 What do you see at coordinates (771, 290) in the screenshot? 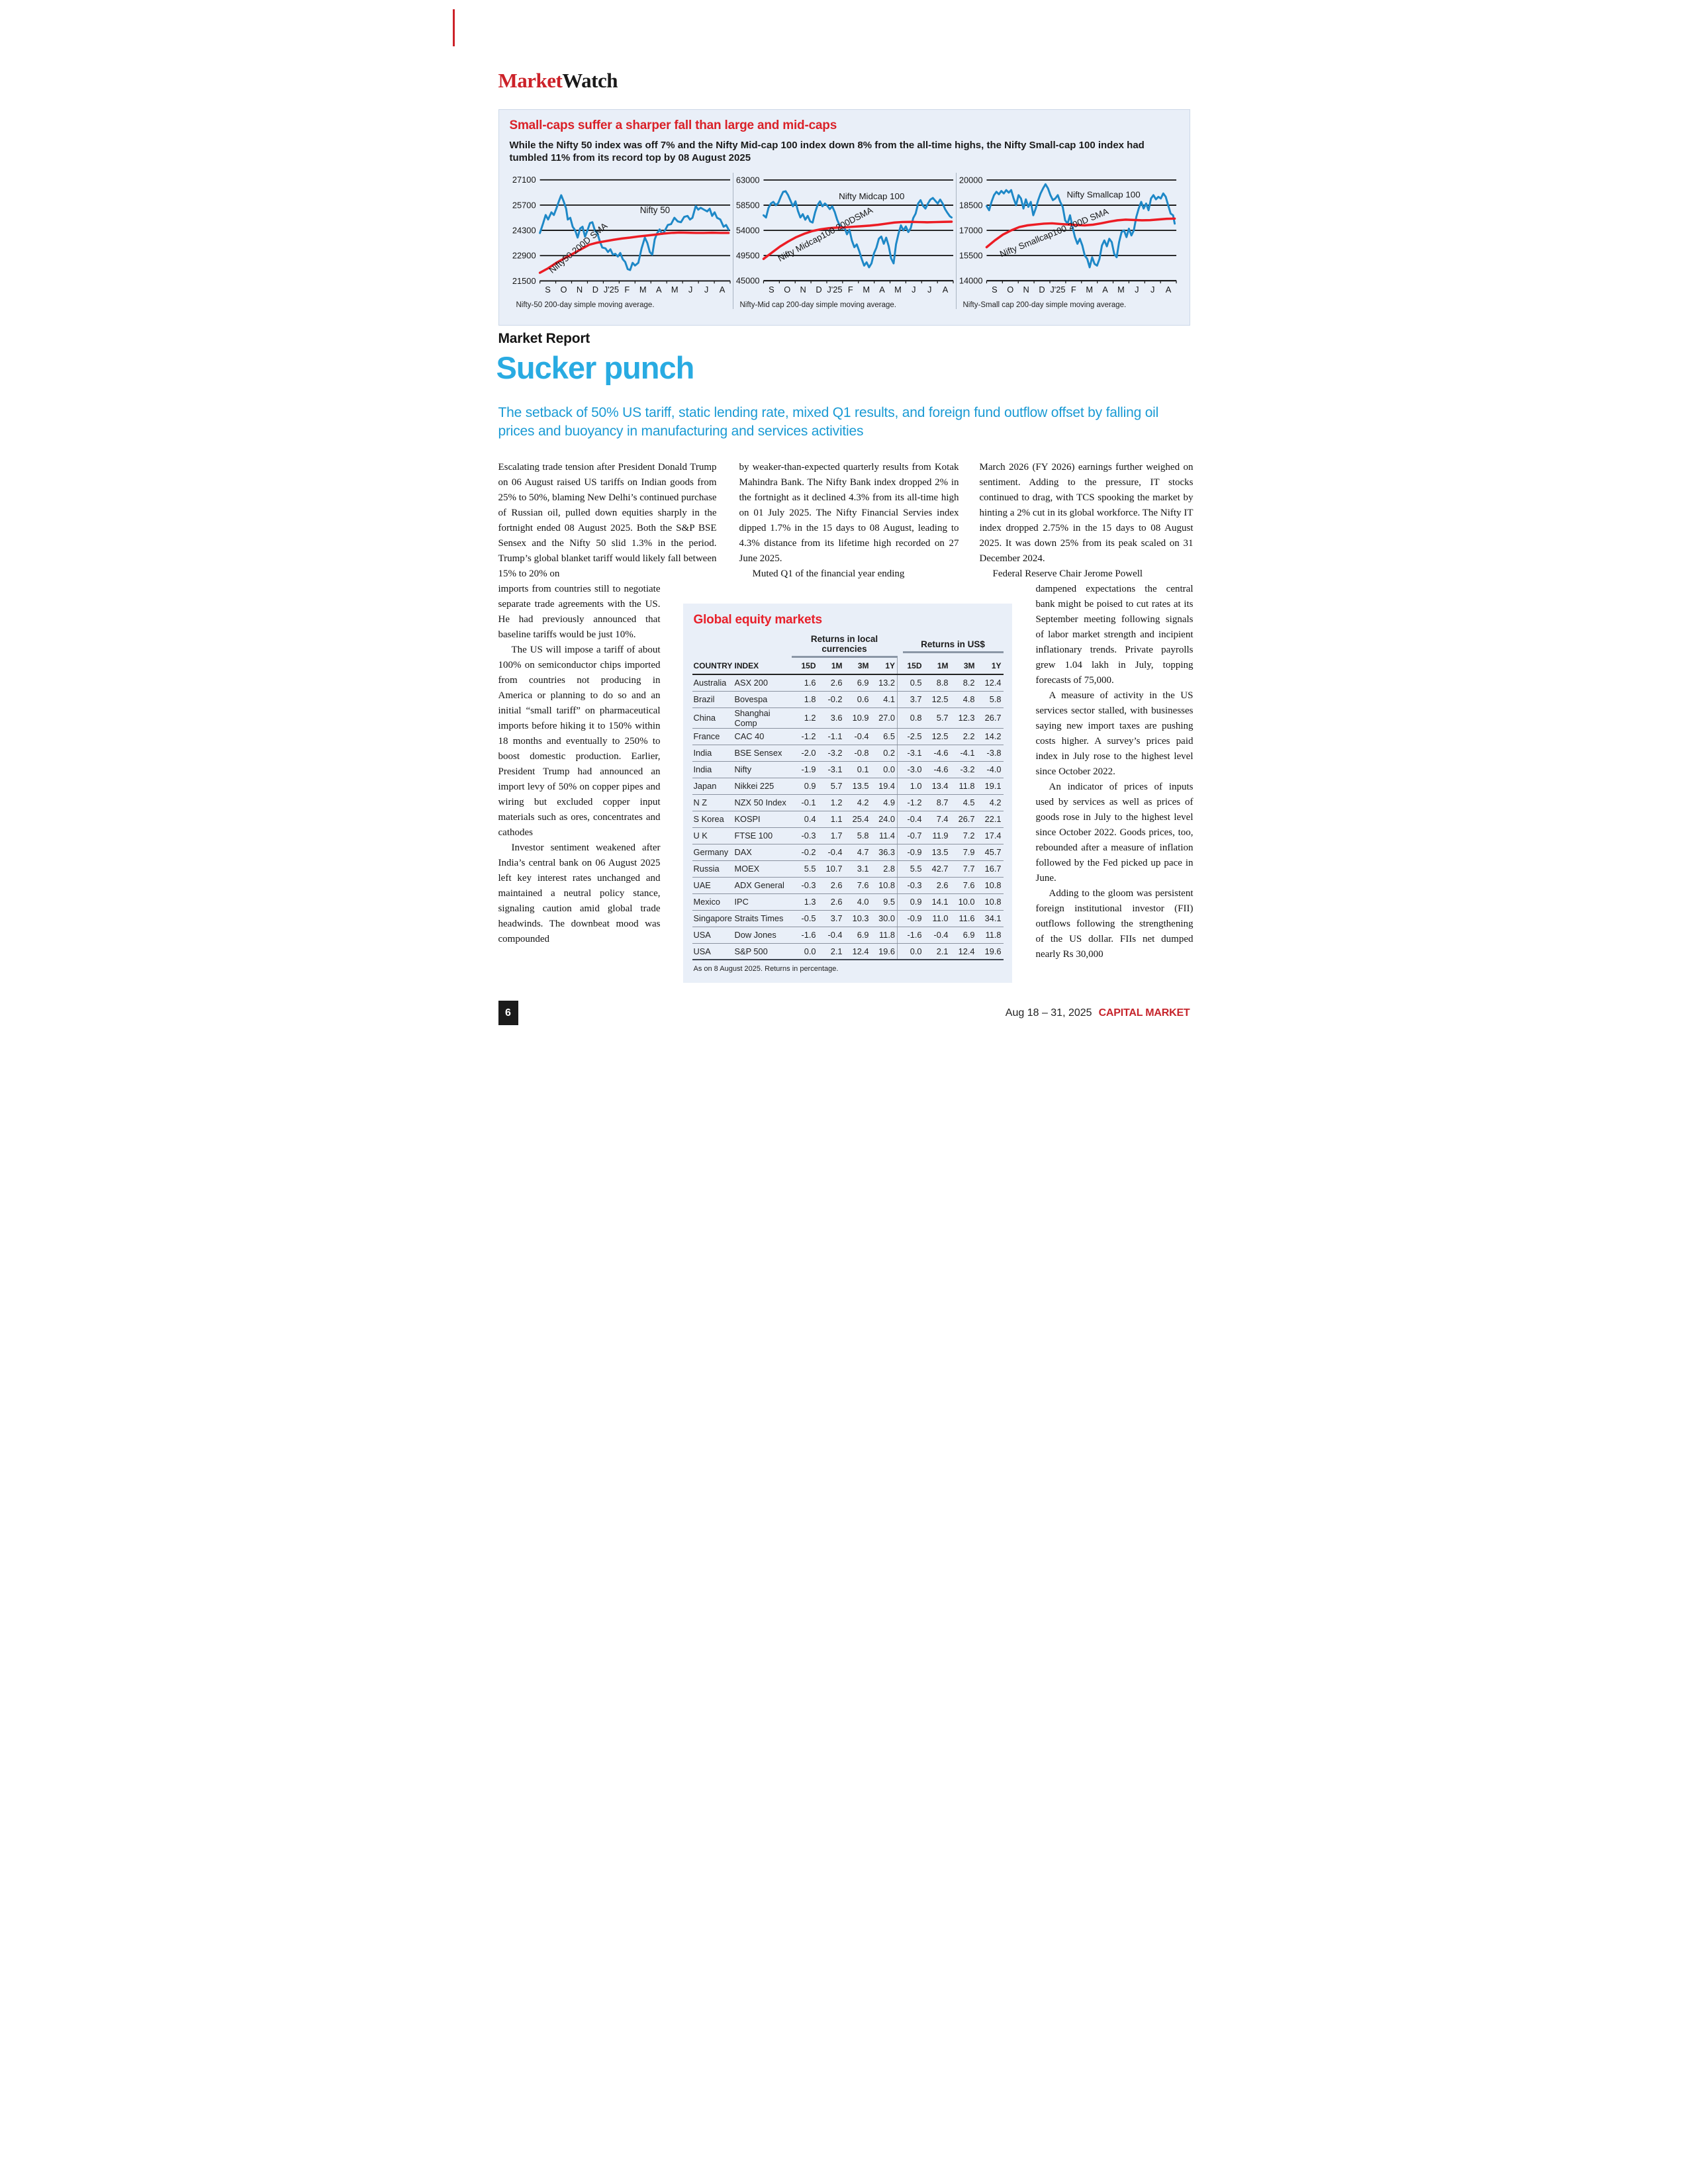
I see `x-tick-label: S` at bounding box center [771, 290].